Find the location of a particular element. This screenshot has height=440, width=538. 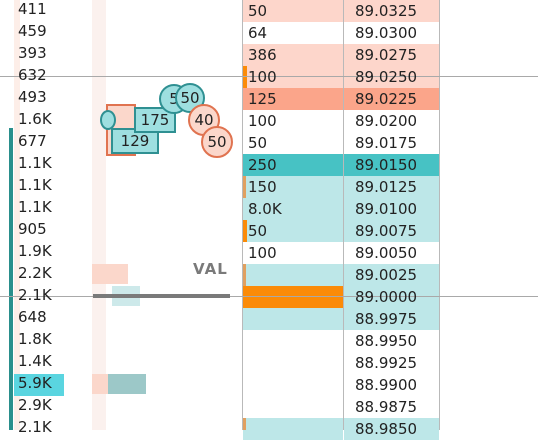

volume-hilite-cyan is located at coordinates (39, 385).